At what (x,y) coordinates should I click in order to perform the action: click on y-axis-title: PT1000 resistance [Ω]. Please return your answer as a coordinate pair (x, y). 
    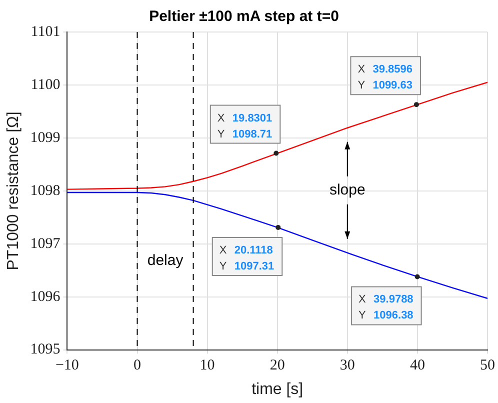
    Looking at the image, I should click on (13, 191).